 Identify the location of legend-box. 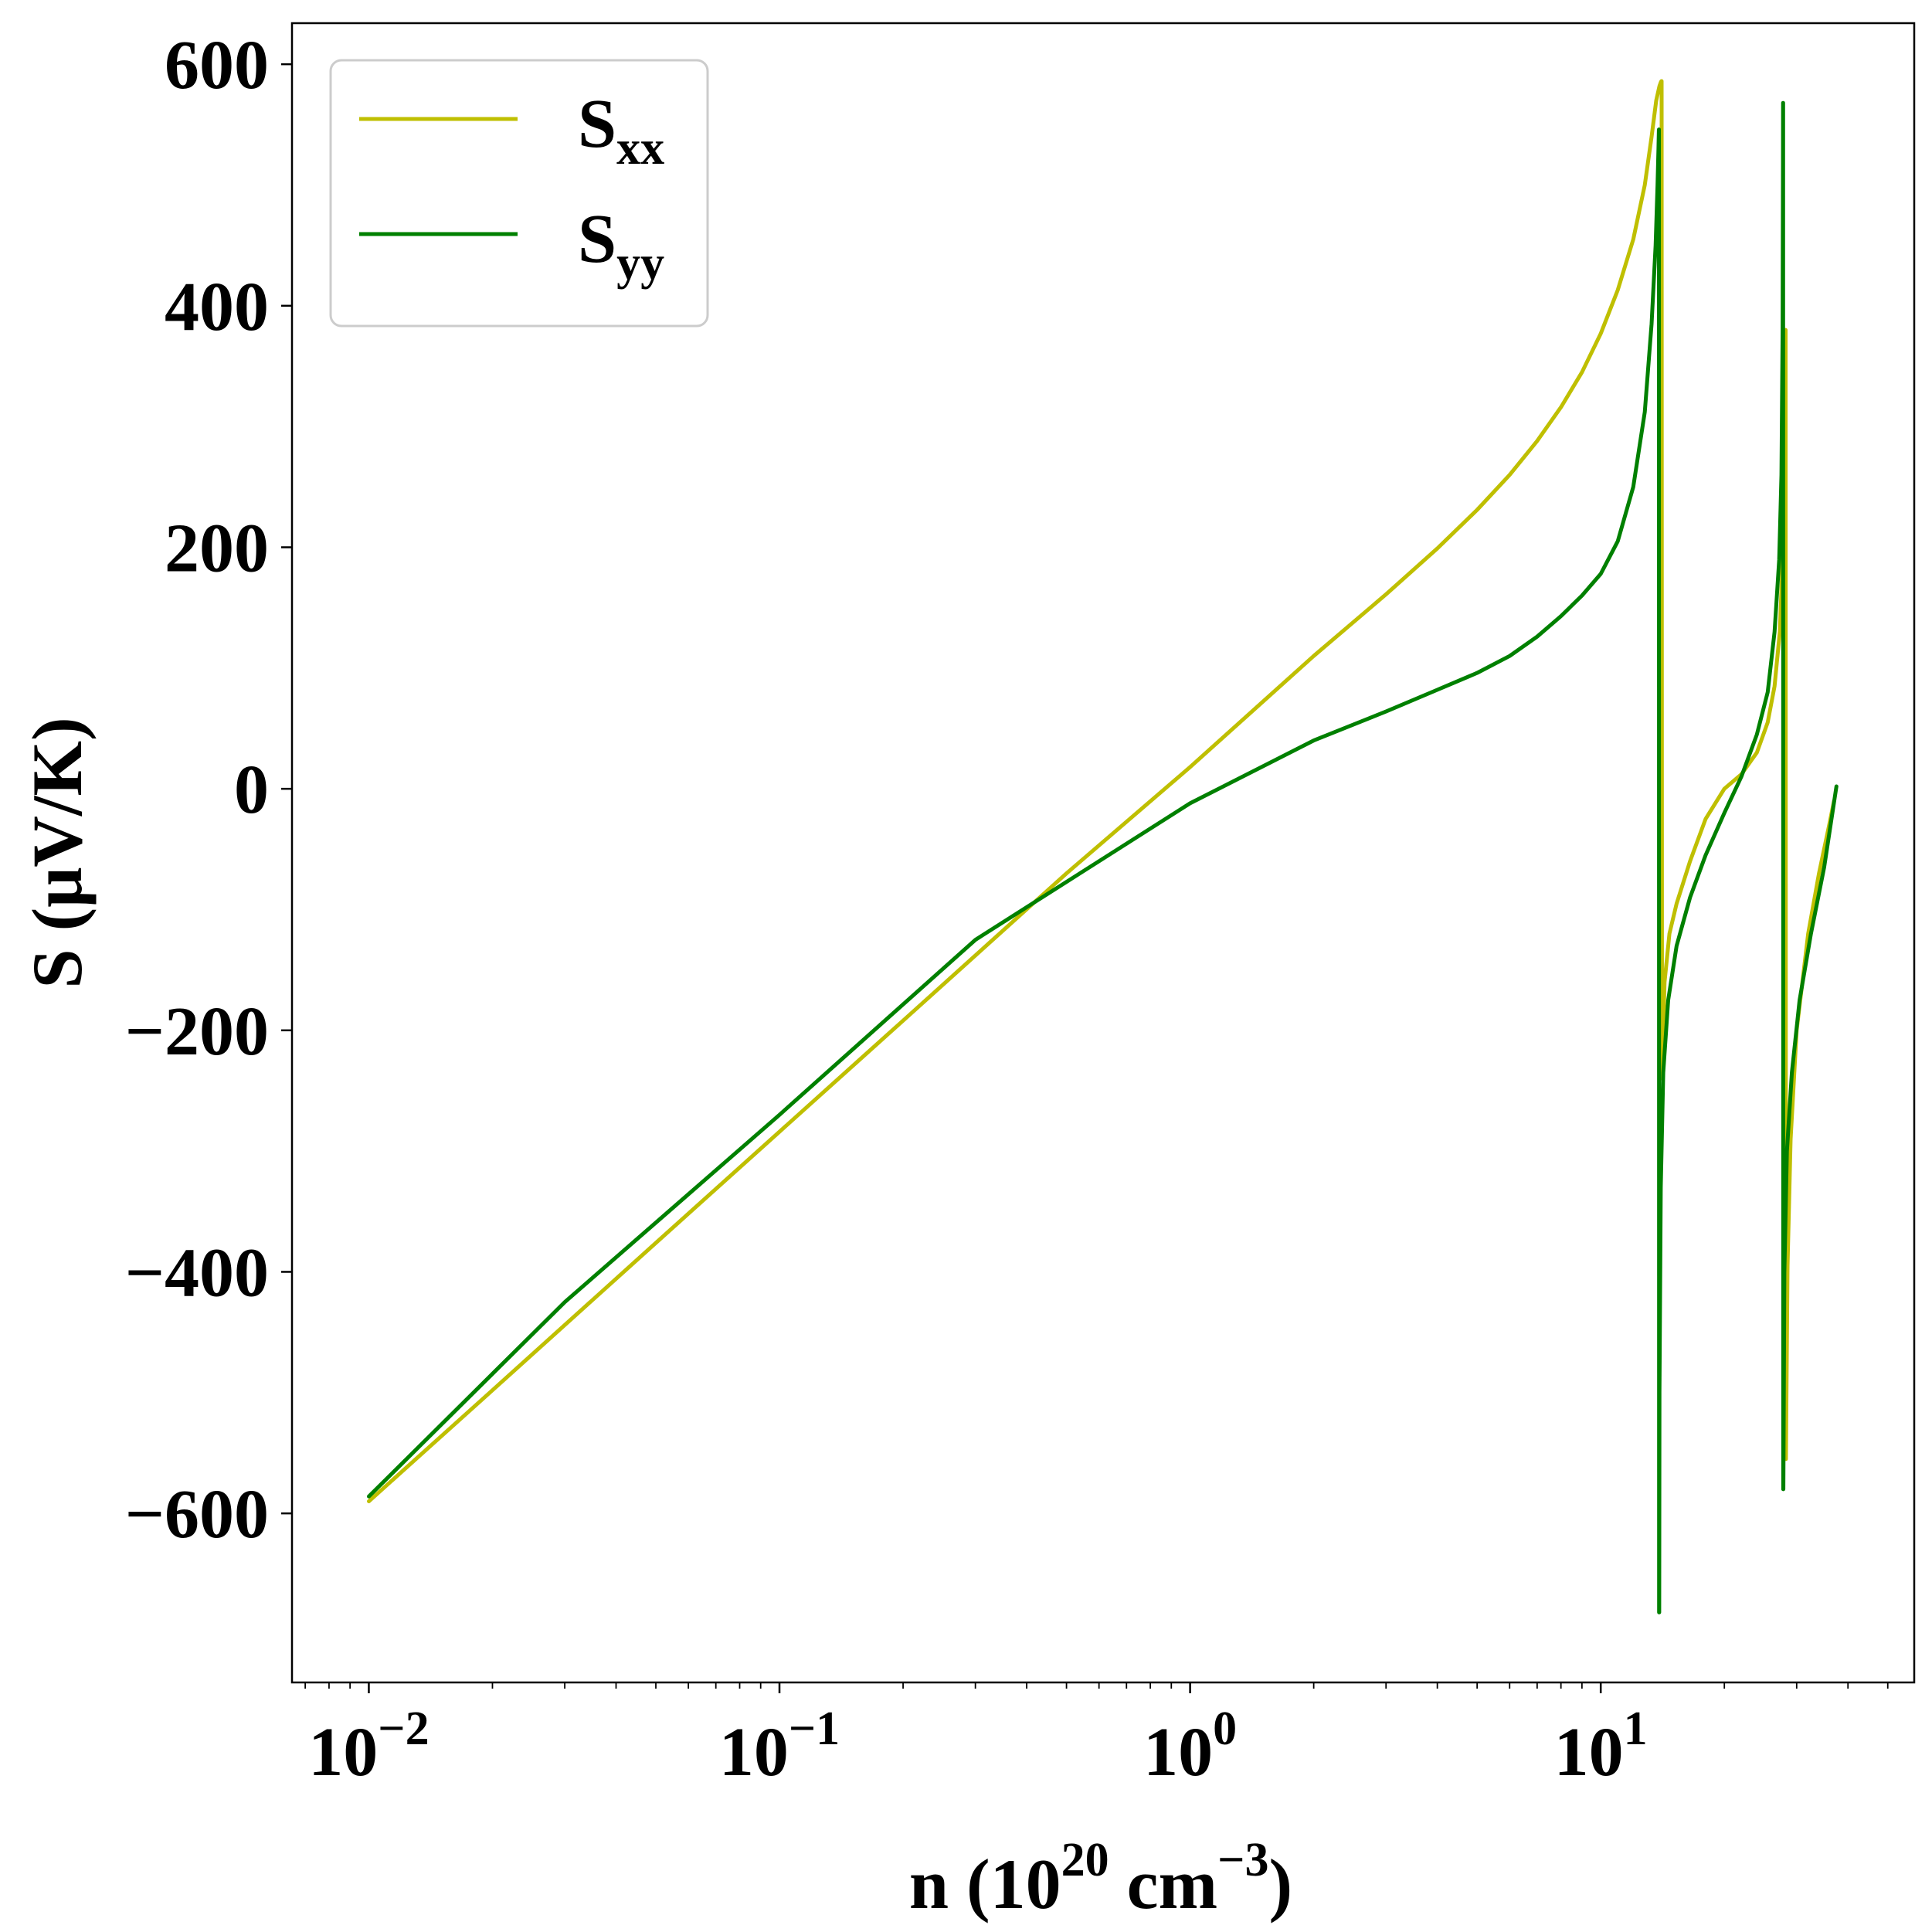
(519, 193).